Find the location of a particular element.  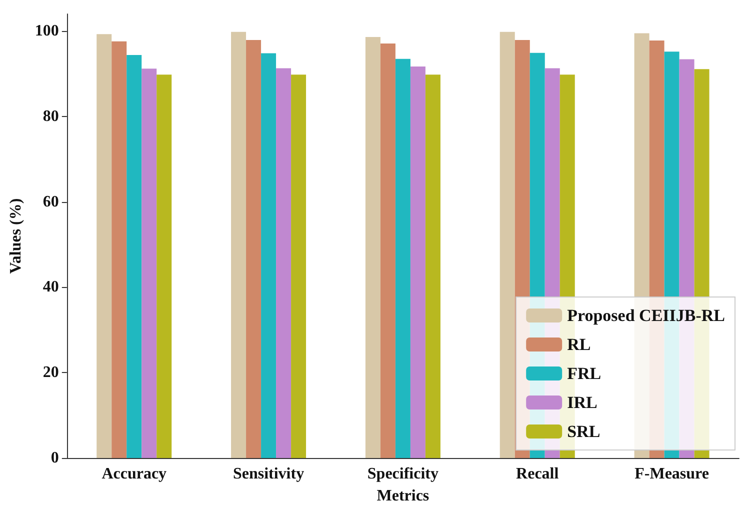

y-tick-label: 0 is located at coordinates (54, 458).